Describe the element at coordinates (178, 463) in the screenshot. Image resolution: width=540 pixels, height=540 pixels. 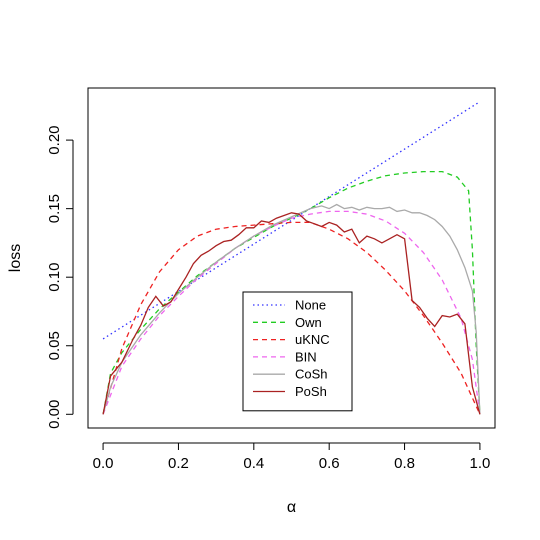
I see `x-tick-label: 0.2` at that location.